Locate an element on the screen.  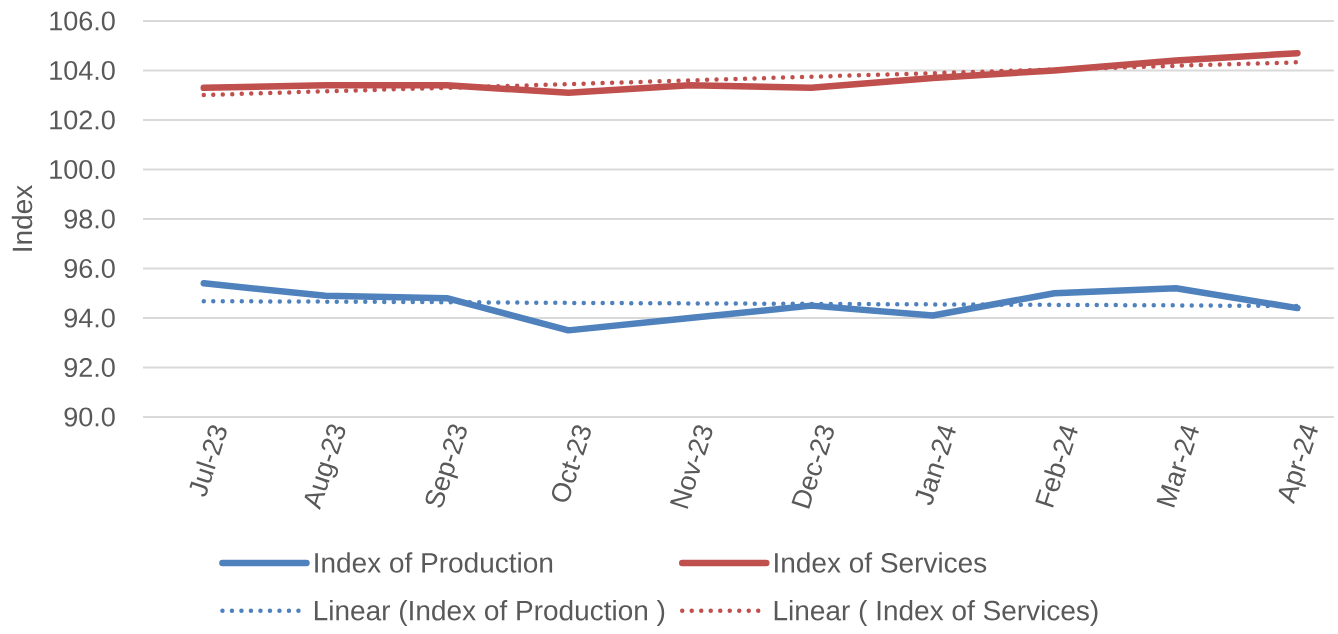
legend-label: Linear (Index of Production ) is located at coordinates (489, 613).